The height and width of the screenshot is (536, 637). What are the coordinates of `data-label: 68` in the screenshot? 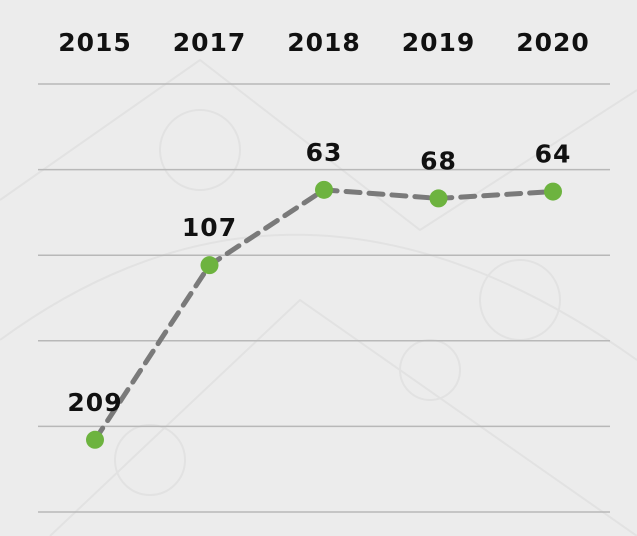 It's located at (438, 160).